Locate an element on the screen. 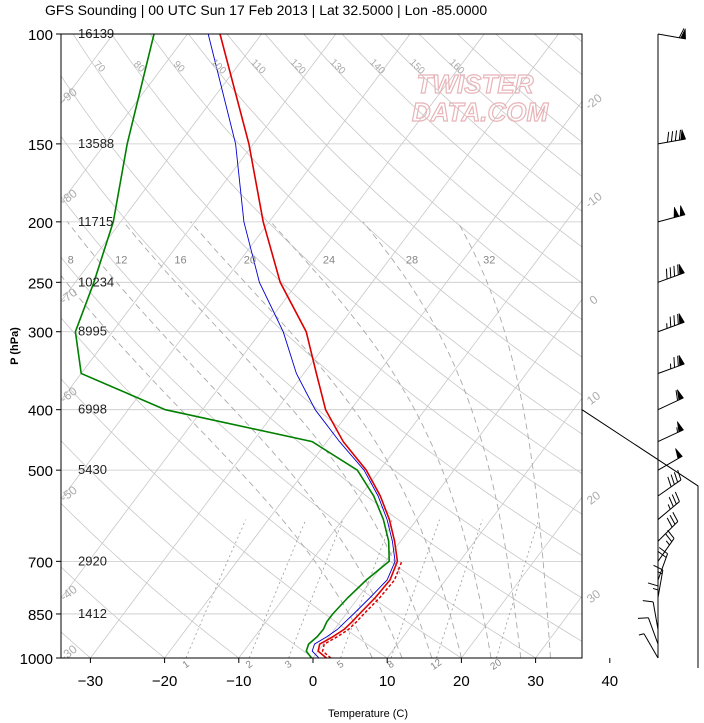 This screenshot has width=704, height=723. y-tick-label: 300 is located at coordinates (40, 333).